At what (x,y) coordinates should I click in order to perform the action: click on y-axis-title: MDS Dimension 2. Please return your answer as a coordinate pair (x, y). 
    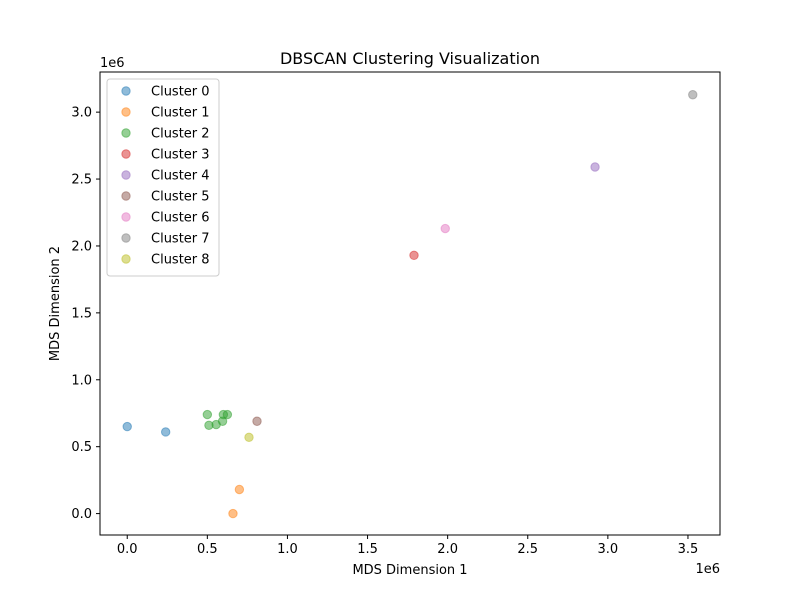
    Looking at the image, I should click on (55, 303).